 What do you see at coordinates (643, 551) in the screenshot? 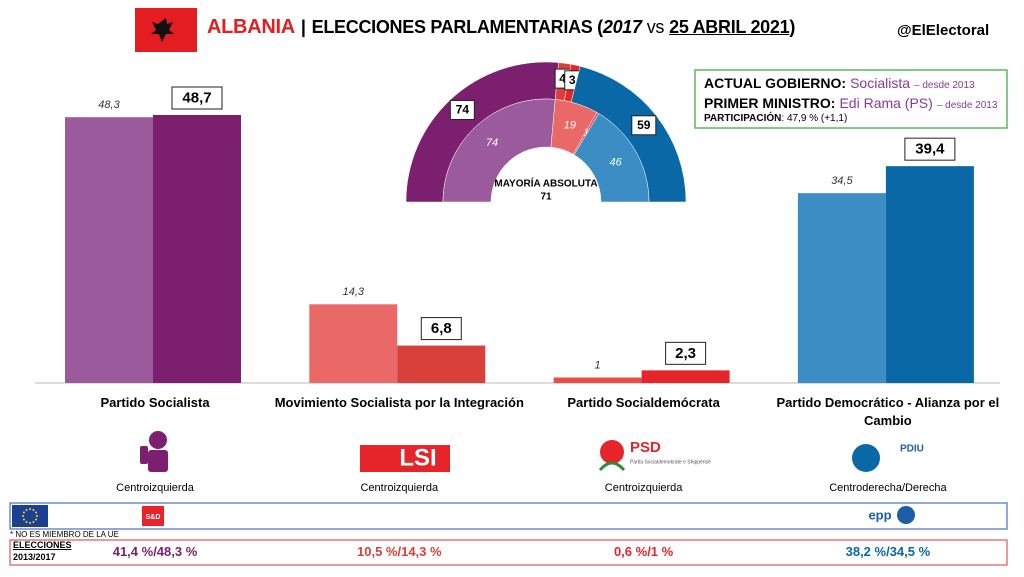
I see `footer-result: 0,6 %/1 %` at bounding box center [643, 551].